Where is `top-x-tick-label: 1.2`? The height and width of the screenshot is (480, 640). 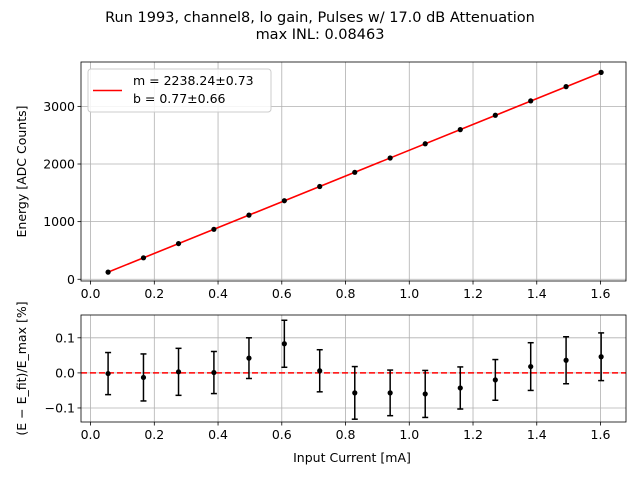
top-x-tick-label: 1.2 is located at coordinates (473, 293).